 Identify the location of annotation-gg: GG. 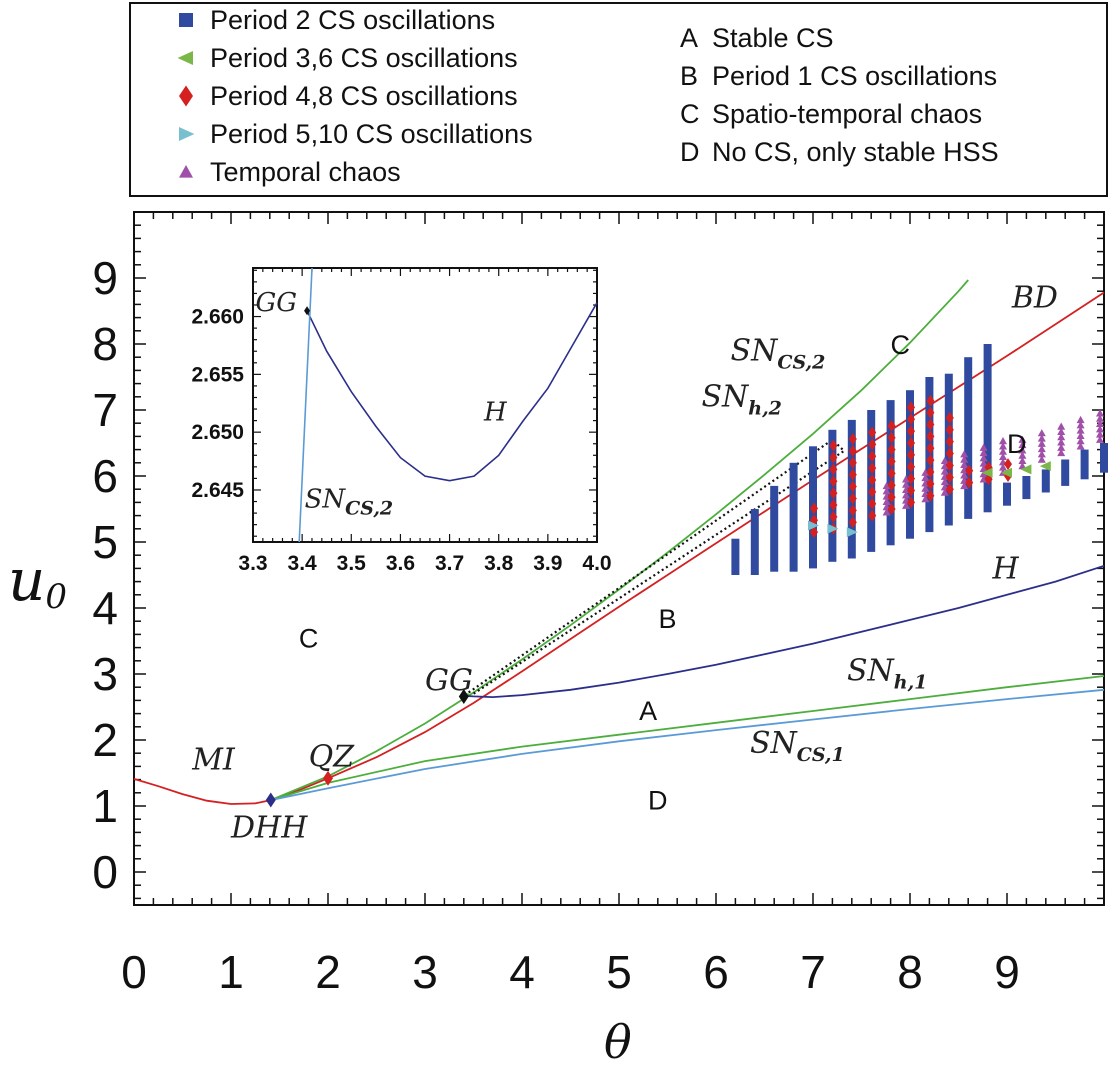
(449, 681).